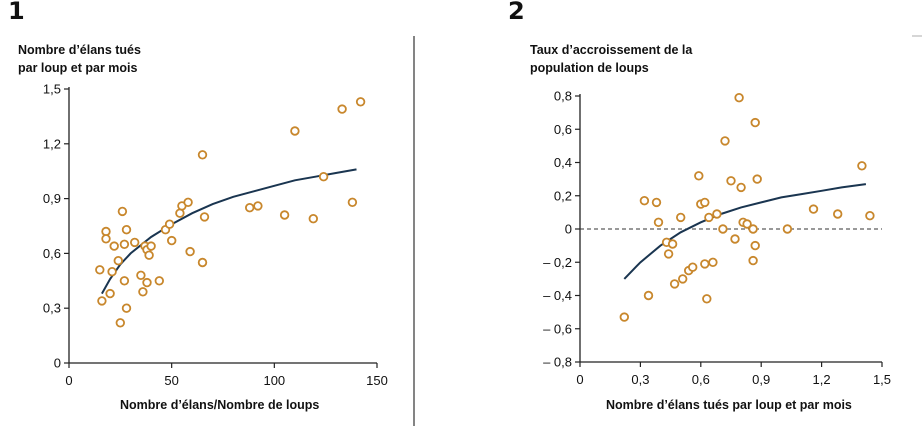 The height and width of the screenshot is (426, 922). I want to click on chart-2-x-tick-label: 1,5, so click(882, 379).